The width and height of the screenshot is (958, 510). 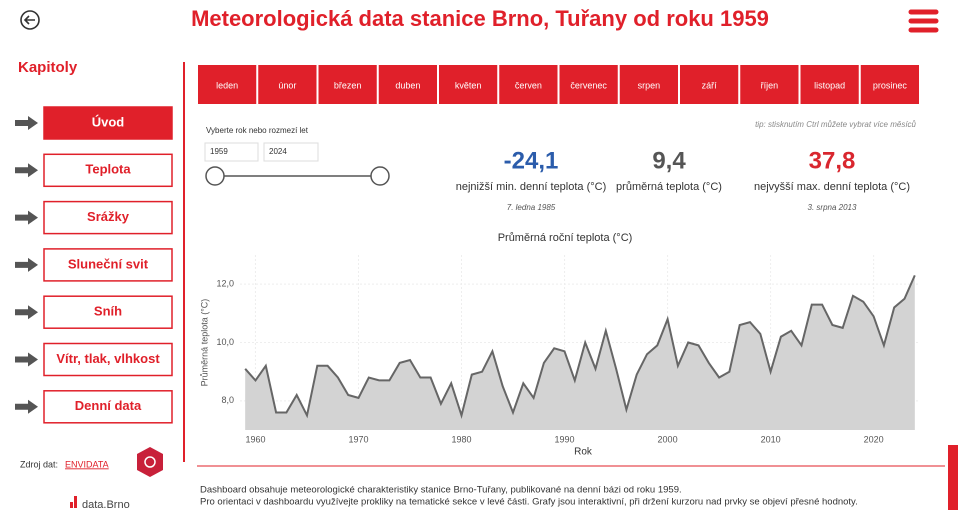 I want to click on x-tick-label: 1960, so click(x=255, y=439).